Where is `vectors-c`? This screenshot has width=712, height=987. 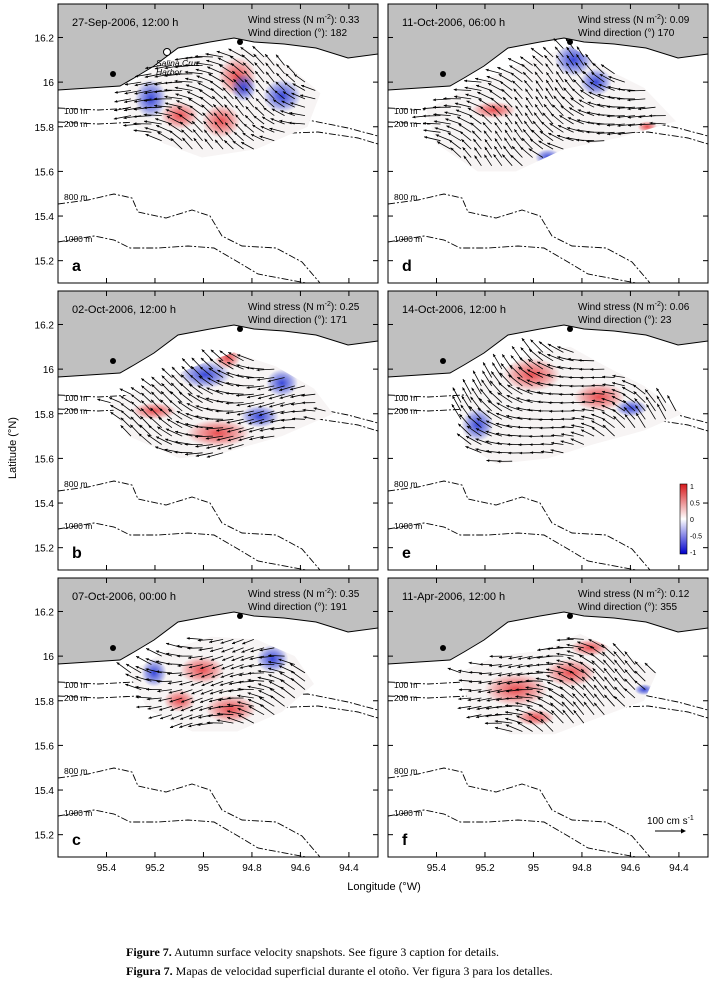 vectors-c is located at coordinates (211, 683).